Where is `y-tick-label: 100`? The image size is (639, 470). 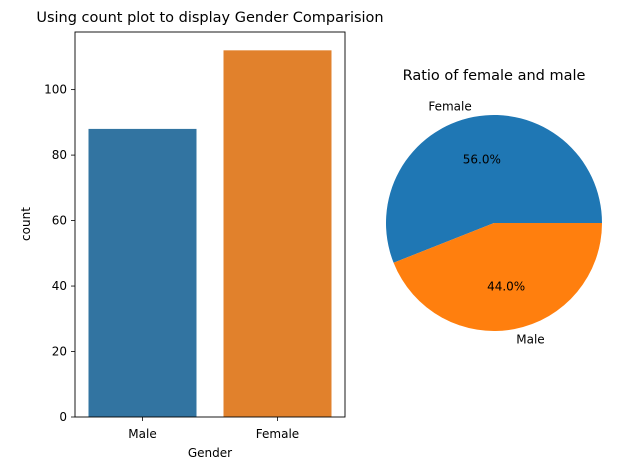 y-tick-label: 100 is located at coordinates (55, 90).